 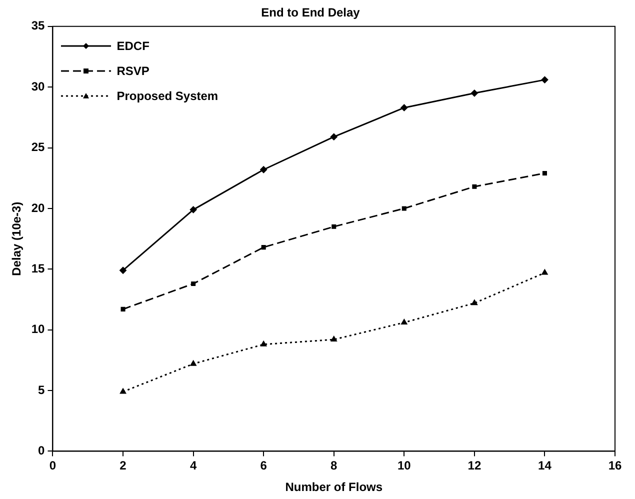 I want to click on y-tick-label: 30, so click(x=38, y=86).